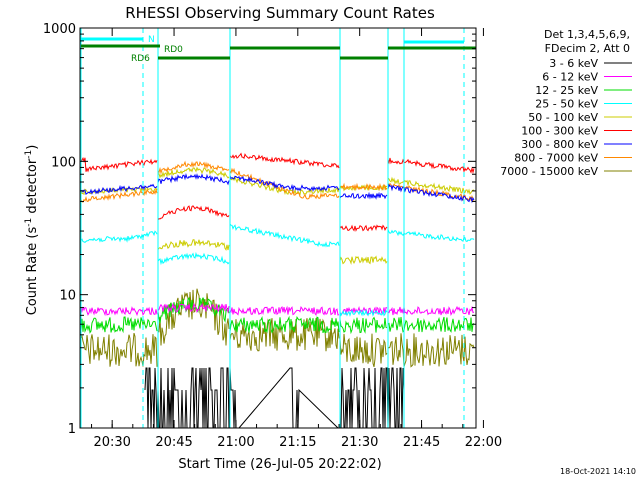 The width and height of the screenshot is (640, 480). Describe the element at coordinates (297, 442) in the screenshot. I see `x-tick-label: 21:15` at that location.